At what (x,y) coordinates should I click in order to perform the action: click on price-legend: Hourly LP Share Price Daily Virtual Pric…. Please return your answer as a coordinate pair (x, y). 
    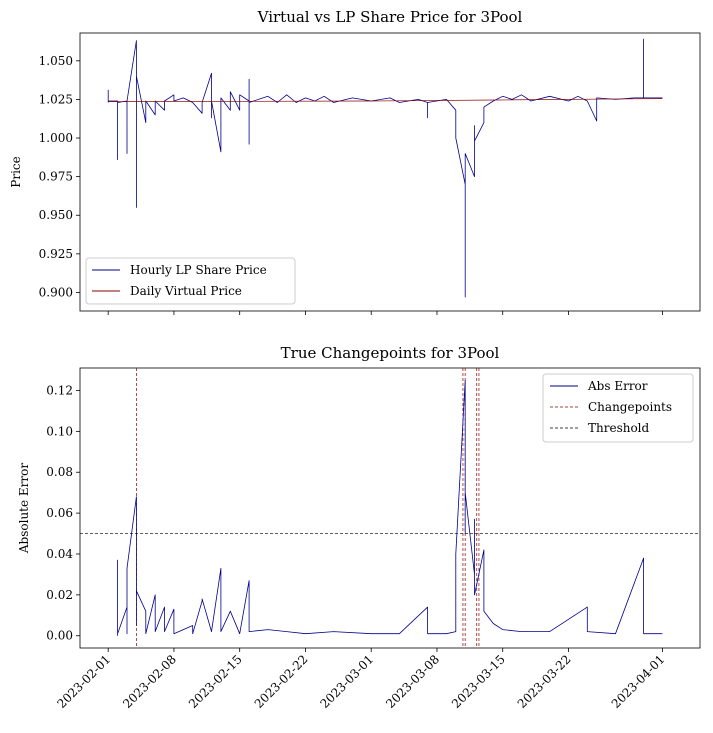
    Looking at the image, I should click on (190, 281).